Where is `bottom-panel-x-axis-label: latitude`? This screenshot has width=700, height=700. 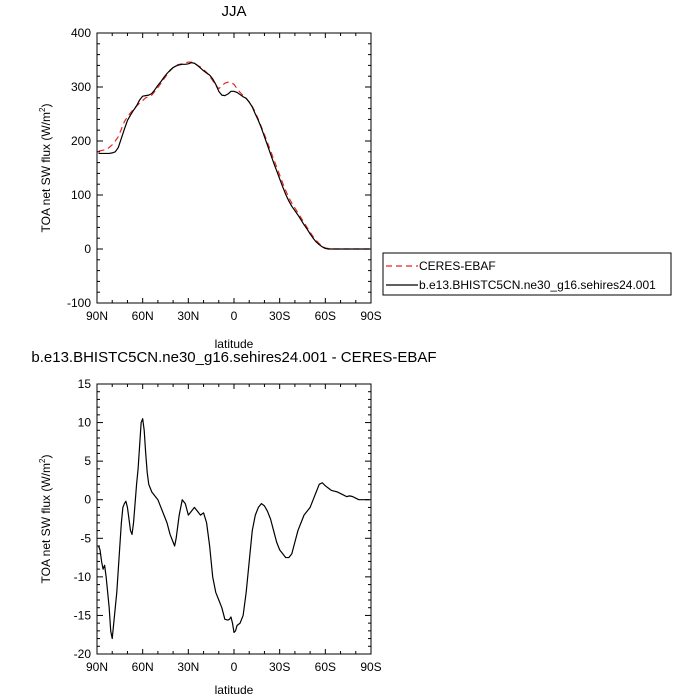
bottom-panel-x-axis-label: latitude is located at coordinates (234, 690).